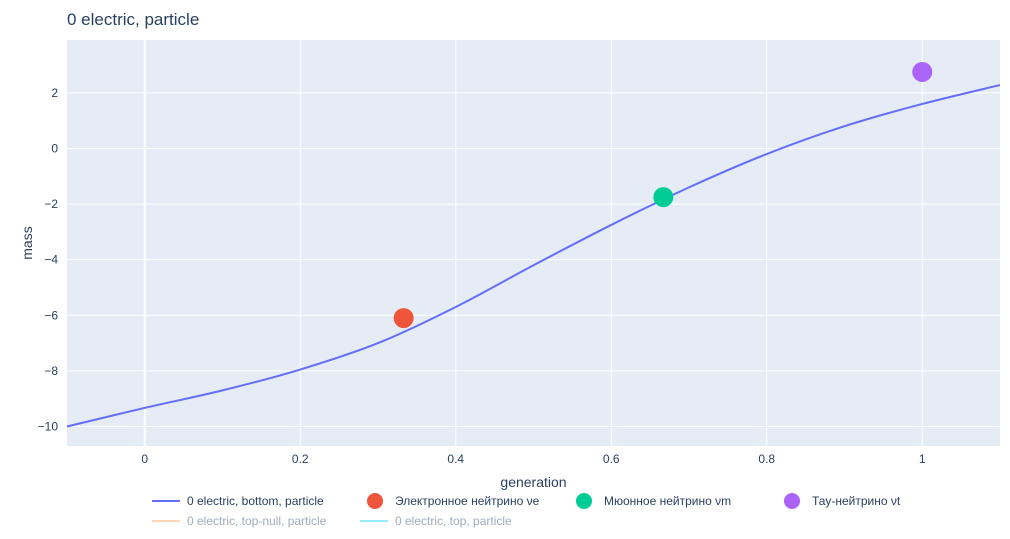  Describe the element at coordinates (54, 93) in the screenshot. I see `y-tick-label: 2` at that location.